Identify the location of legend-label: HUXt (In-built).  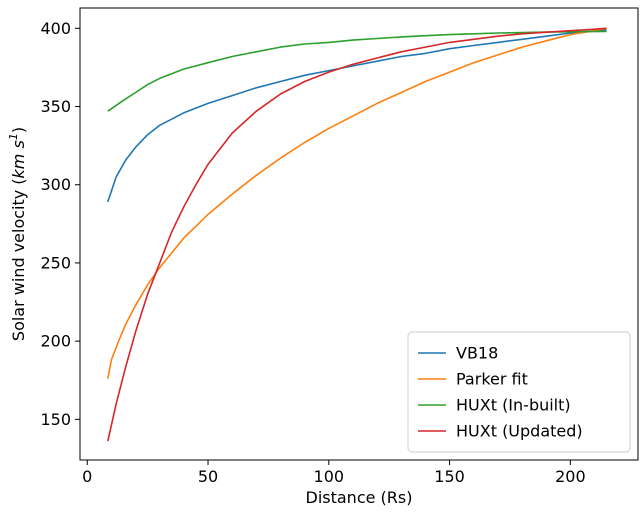
(513, 405).